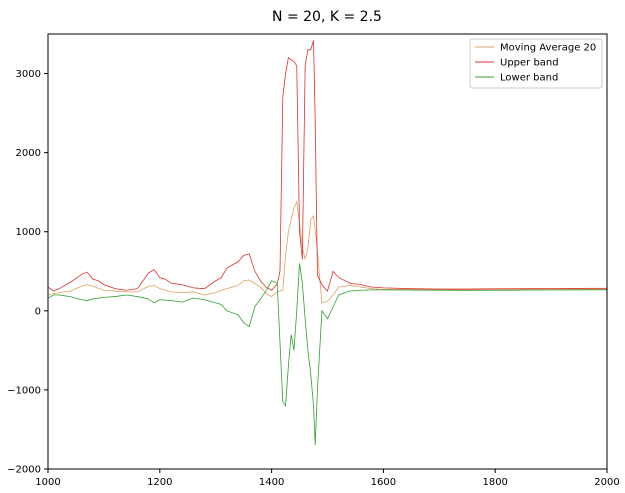  What do you see at coordinates (47, 482) in the screenshot?
I see `x-tick-label-0: 1000` at bounding box center [47, 482].